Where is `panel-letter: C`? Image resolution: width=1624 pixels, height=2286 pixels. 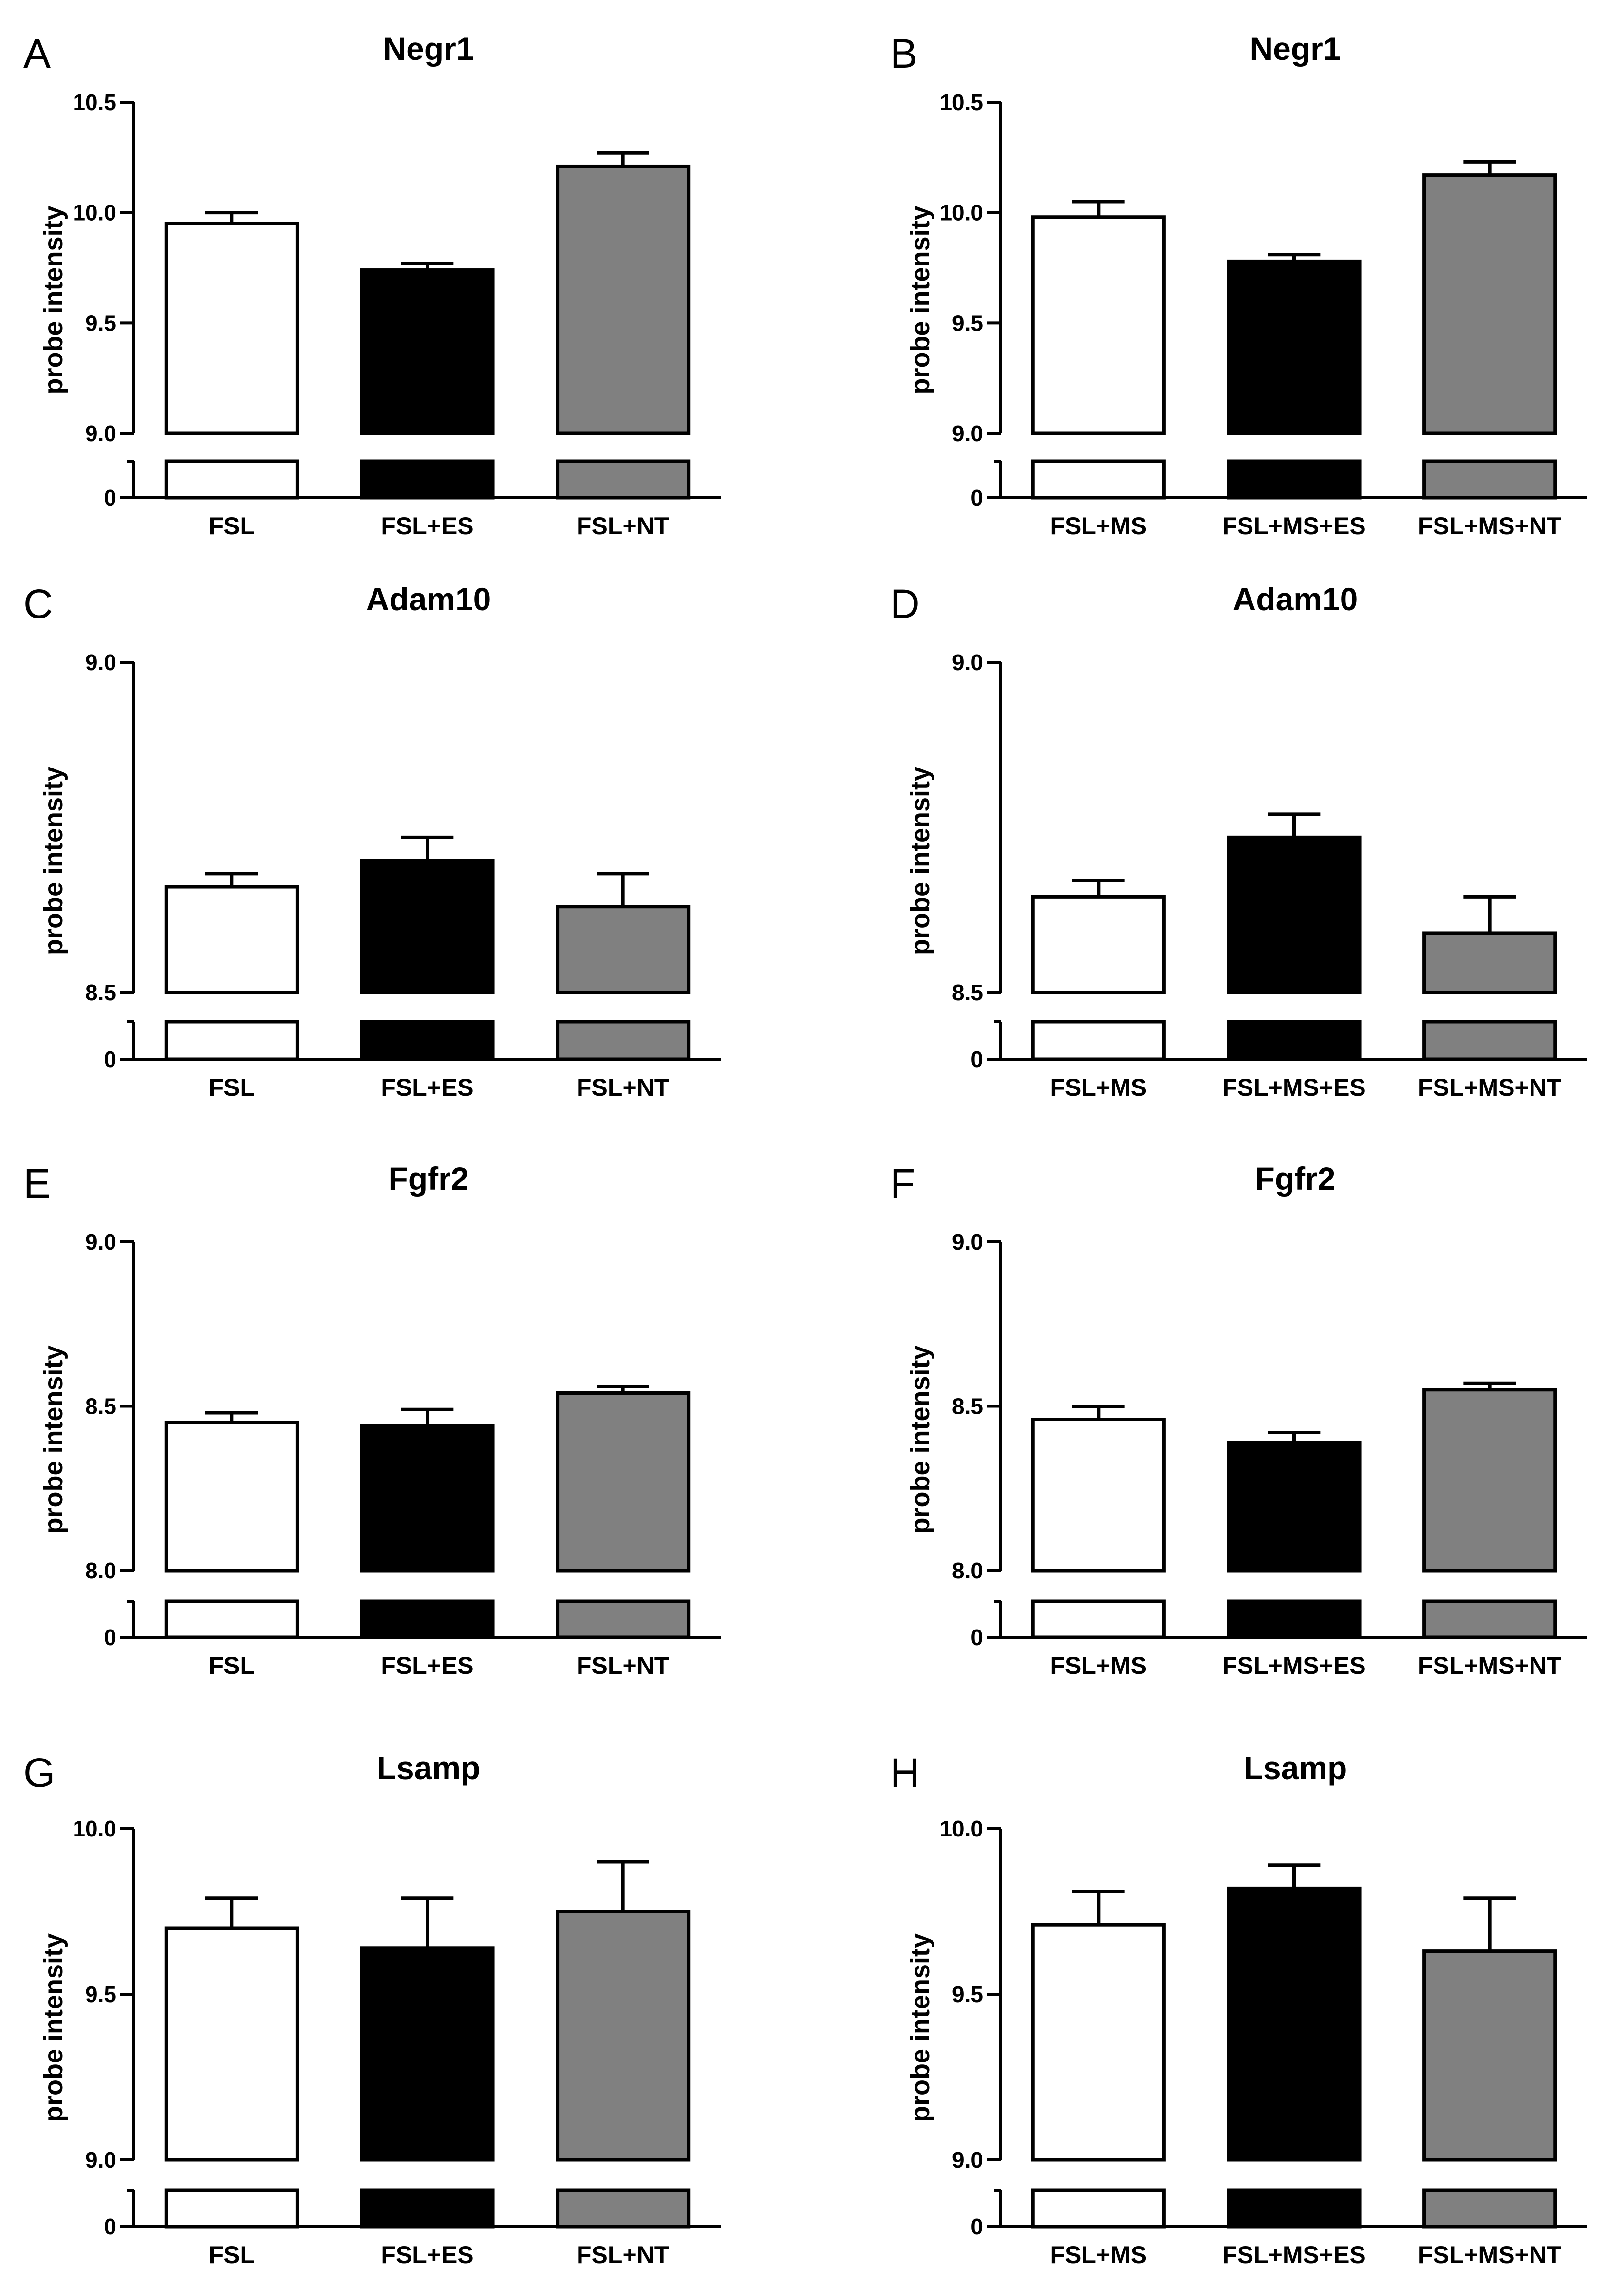
panel-letter: C is located at coordinates (38, 604).